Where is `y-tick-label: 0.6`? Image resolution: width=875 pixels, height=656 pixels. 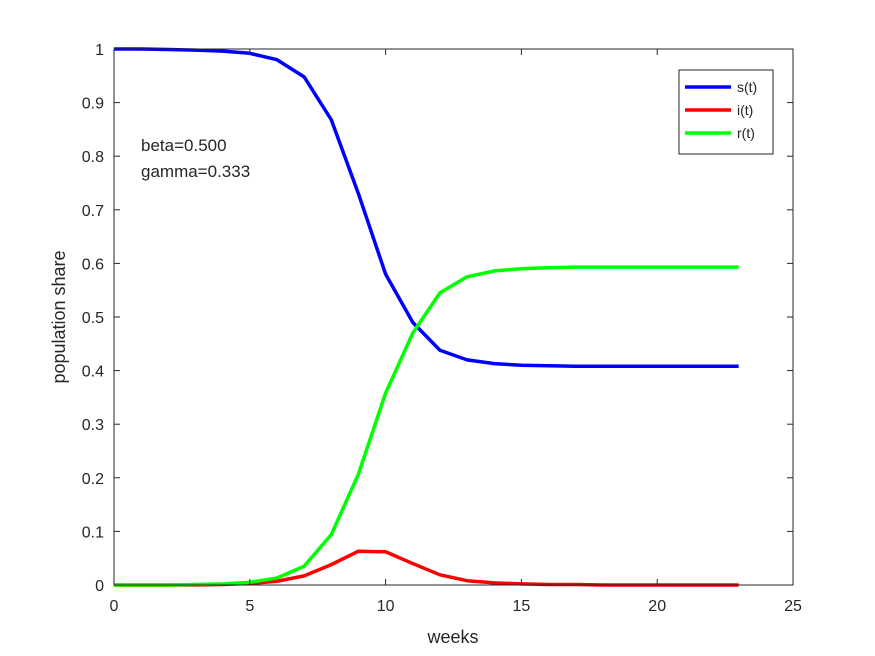 y-tick-label: 0.6 is located at coordinates (93, 264).